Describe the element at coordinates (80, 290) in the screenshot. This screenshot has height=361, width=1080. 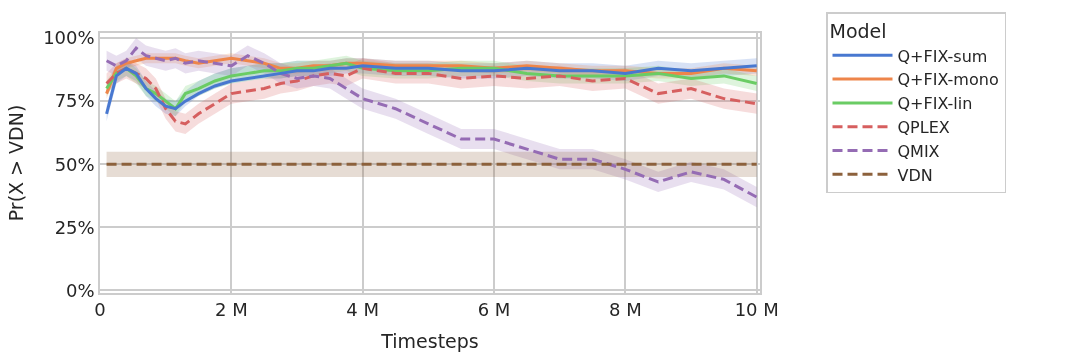
I see `y-tick-label: 0%` at that location.